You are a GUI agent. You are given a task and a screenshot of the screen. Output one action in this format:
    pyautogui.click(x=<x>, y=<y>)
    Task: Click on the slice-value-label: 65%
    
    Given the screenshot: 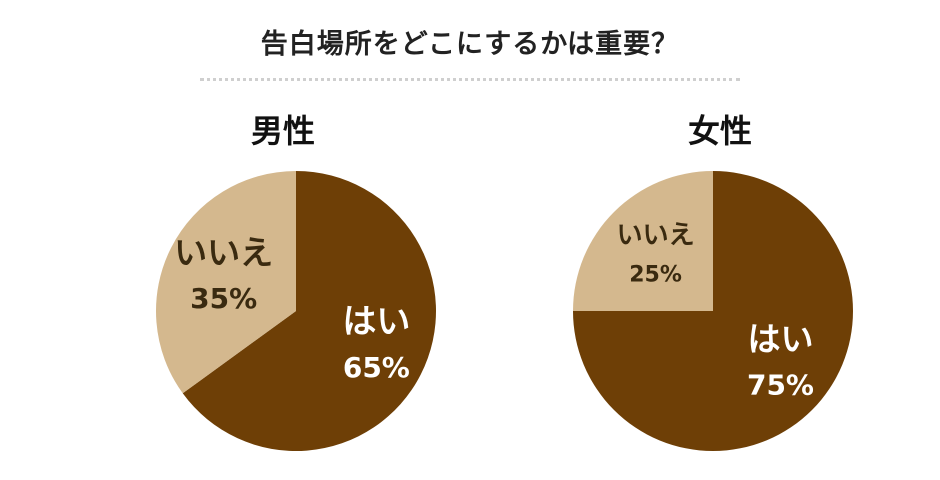 What is the action you would take?
    pyautogui.click(x=376, y=367)
    